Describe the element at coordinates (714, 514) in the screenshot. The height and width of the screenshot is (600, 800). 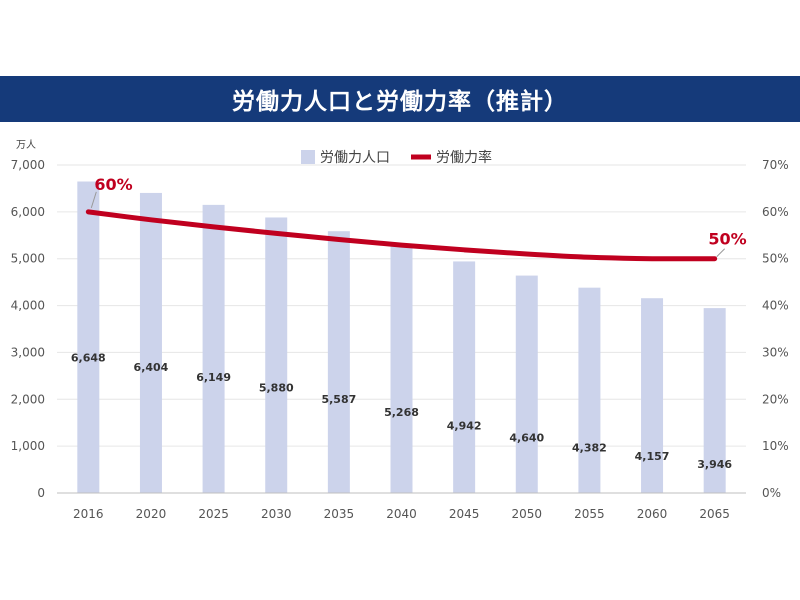
I see `x-tick-label: 2065` at that location.